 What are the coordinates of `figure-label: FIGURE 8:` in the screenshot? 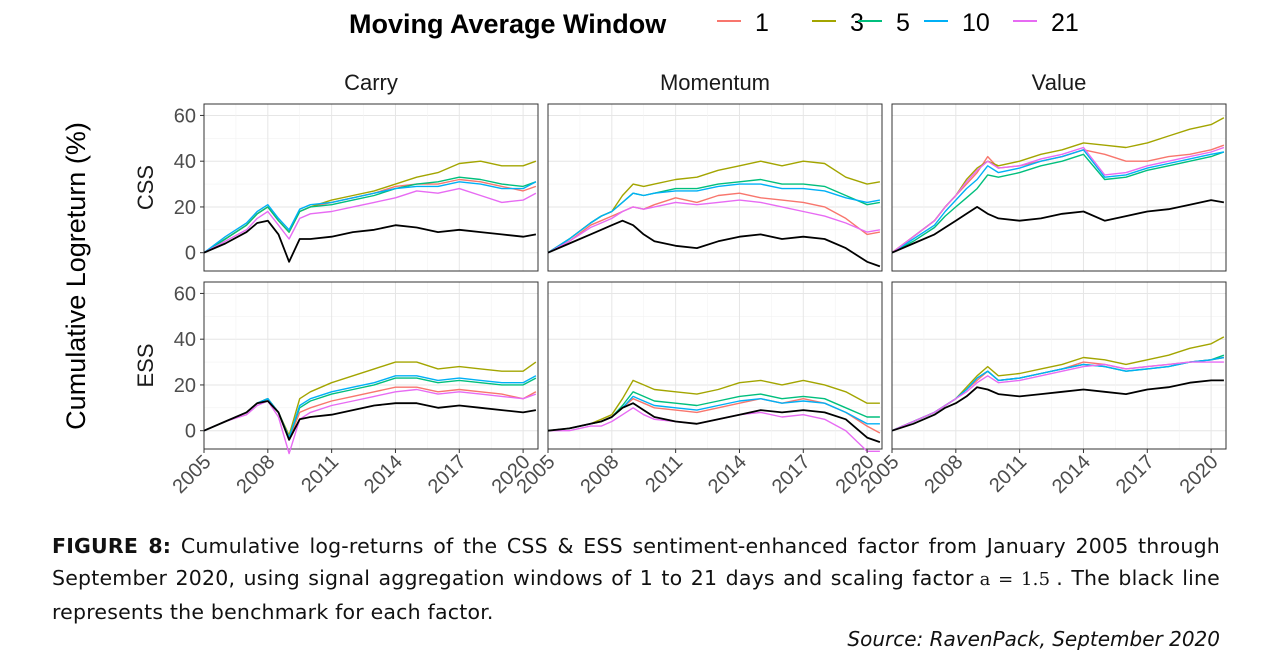 It's located at (112, 546).